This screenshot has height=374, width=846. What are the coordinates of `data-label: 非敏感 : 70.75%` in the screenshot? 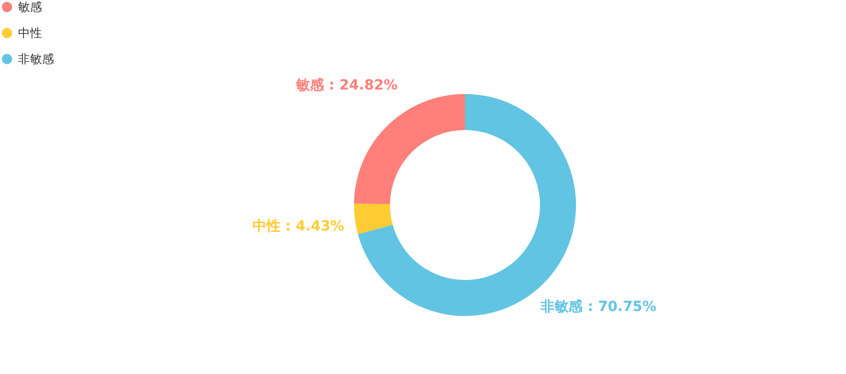 It's located at (598, 306).